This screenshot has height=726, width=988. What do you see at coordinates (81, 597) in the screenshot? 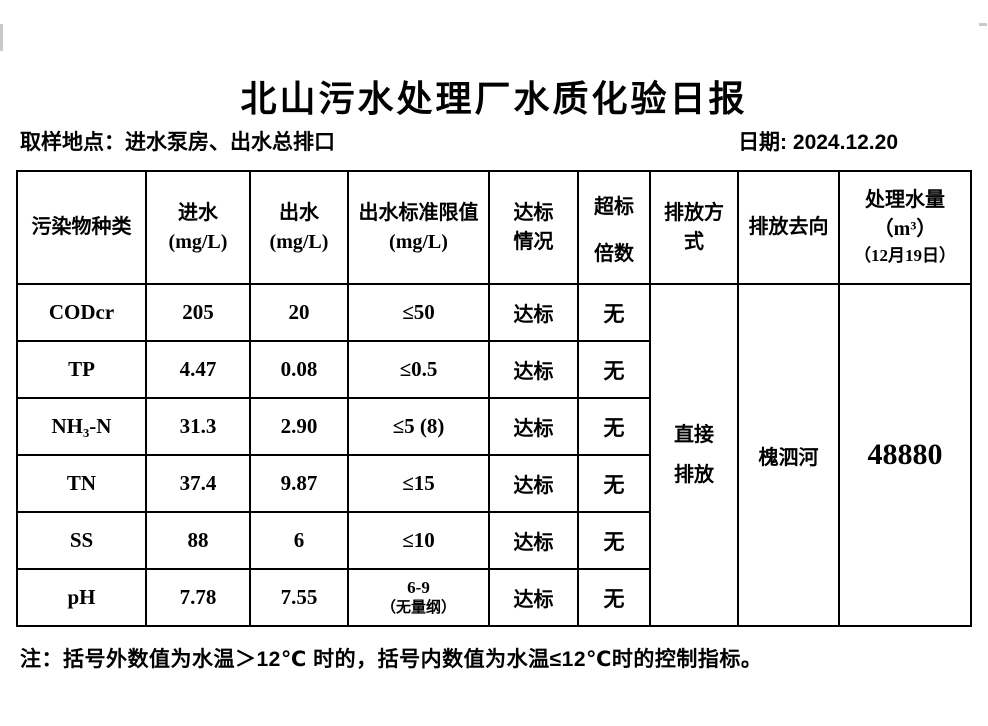
I see `pollutant-cell: pH` at bounding box center [81, 597].